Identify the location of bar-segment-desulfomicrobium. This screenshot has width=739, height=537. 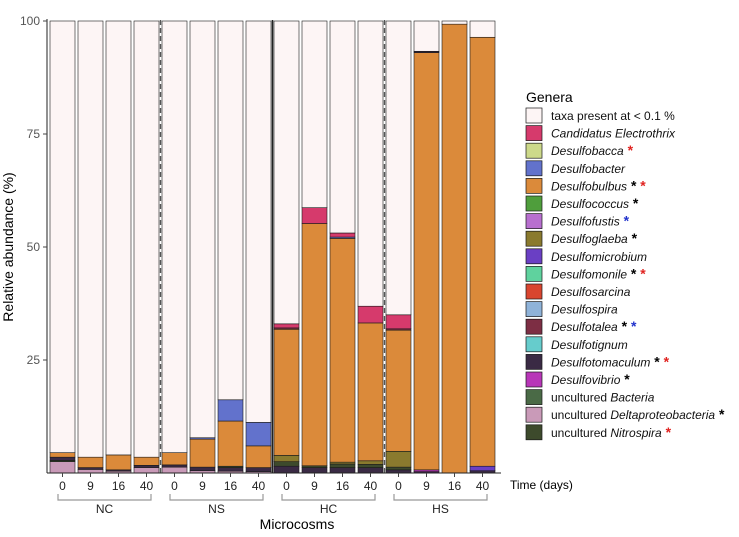
(482, 468).